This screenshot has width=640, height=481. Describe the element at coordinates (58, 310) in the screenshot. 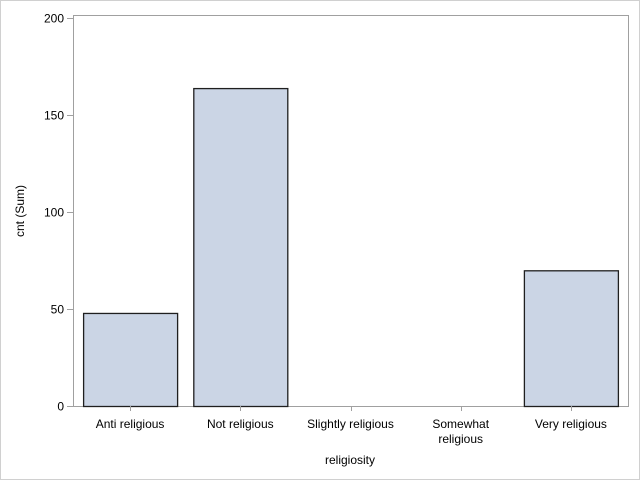

I see `y-tick-label: 50` at that location.